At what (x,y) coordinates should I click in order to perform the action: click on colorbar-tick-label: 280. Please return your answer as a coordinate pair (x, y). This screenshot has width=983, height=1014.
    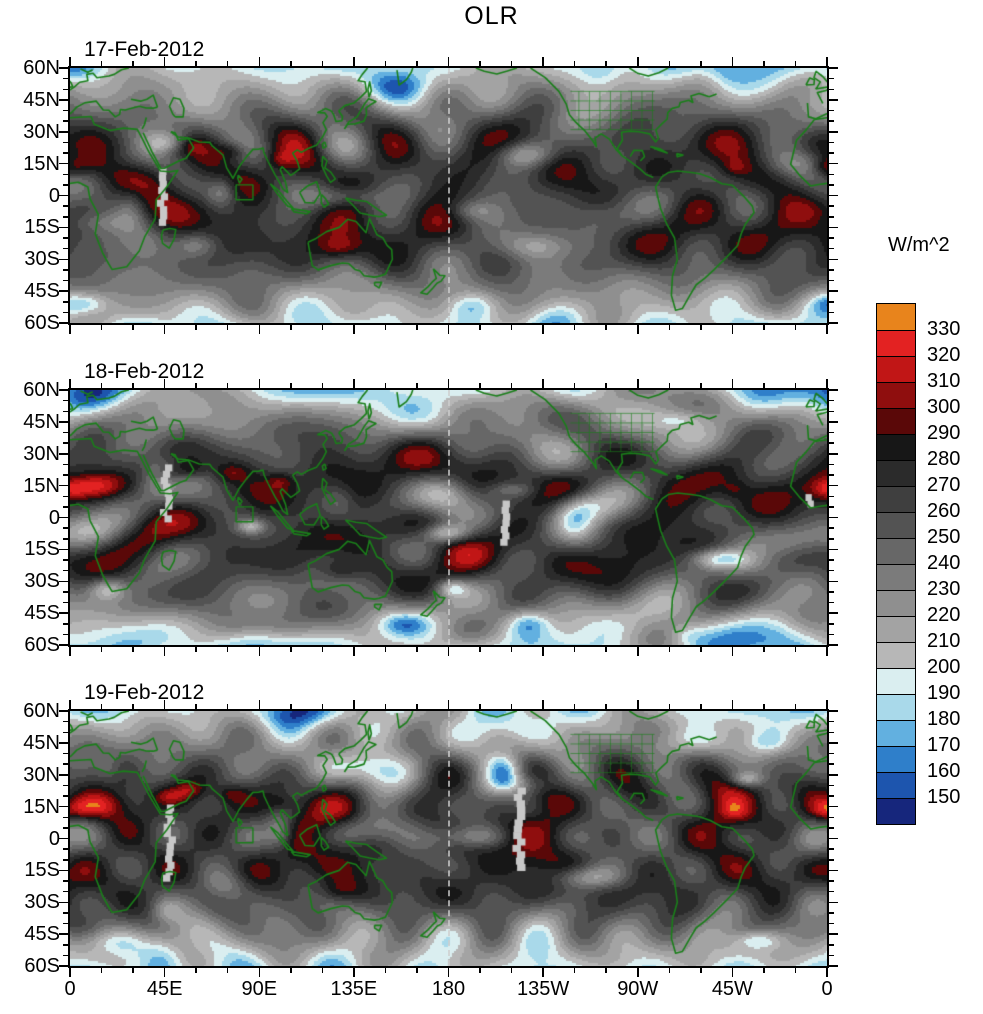
    Looking at the image, I should click on (944, 459).